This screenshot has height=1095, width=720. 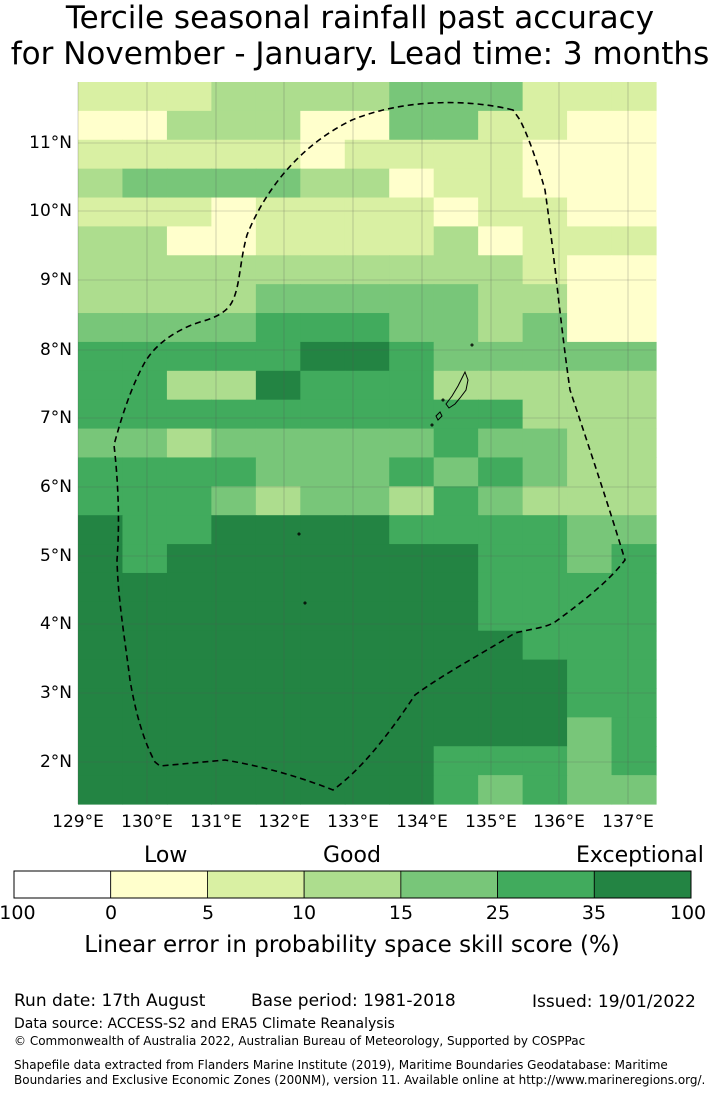 I want to click on lat-tick: 9°N, so click(x=55, y=280).